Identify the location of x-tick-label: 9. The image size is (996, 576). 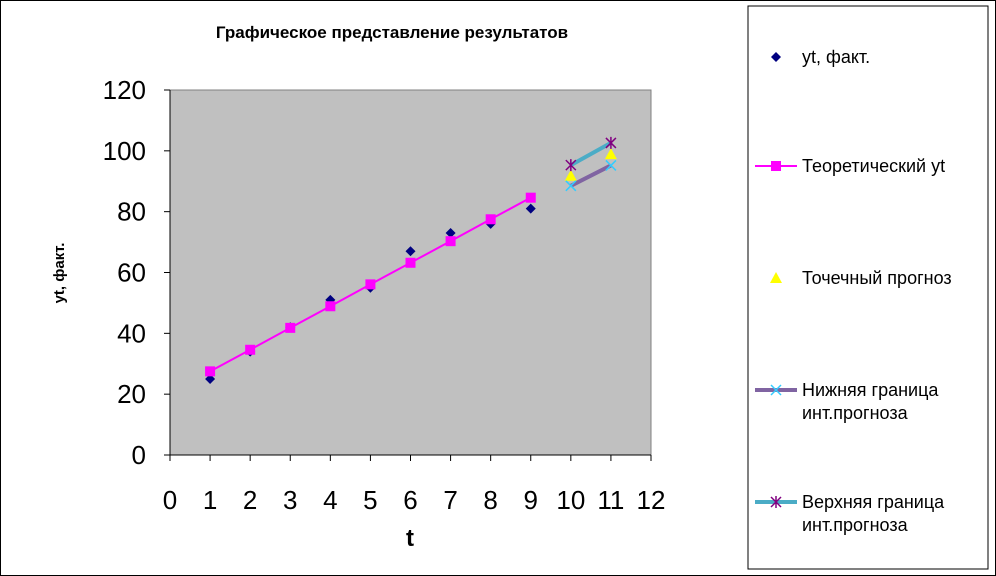
(531, 500).